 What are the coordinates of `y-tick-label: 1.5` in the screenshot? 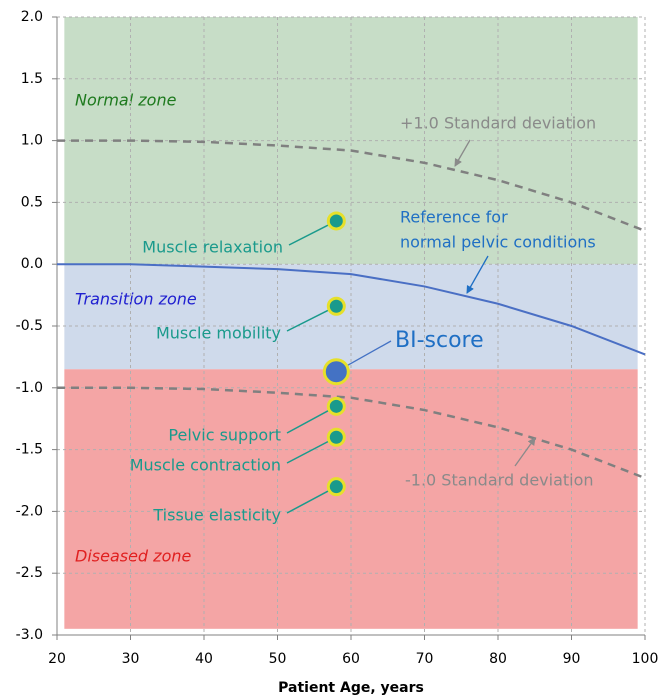 It's located at (32, 79).